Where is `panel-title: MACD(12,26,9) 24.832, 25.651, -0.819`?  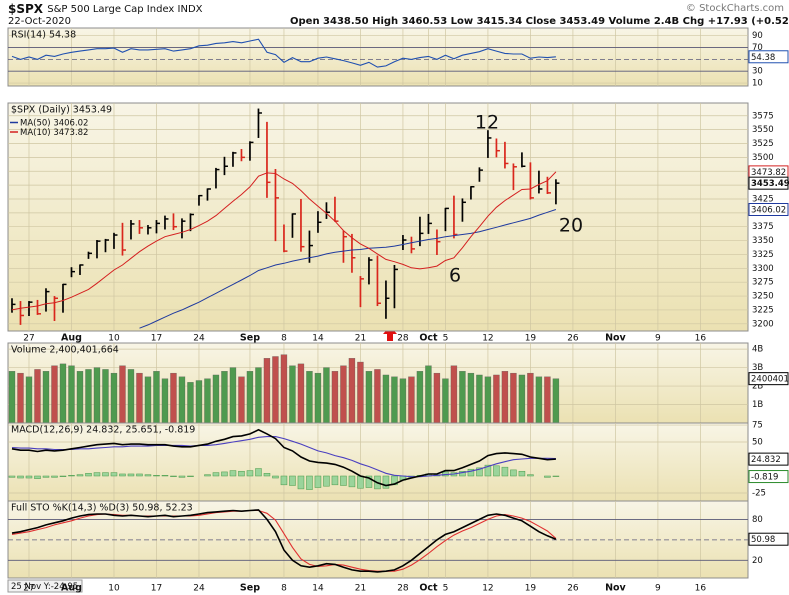
panel-title: MACD(12,26,9) 24.832, 25.651, -0.819 is located at coordinates (103, 430).